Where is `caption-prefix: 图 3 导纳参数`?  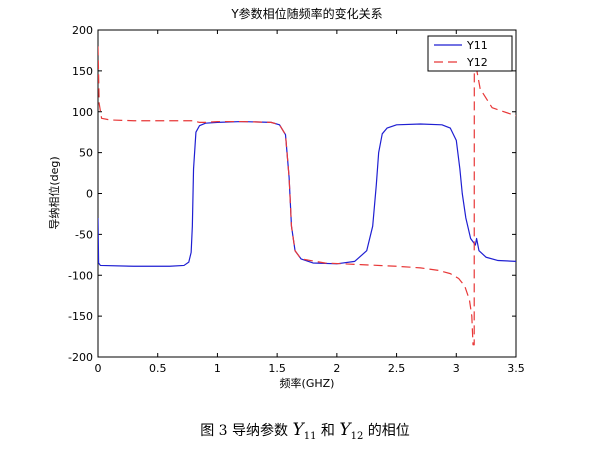 caption-prefix: 图 3 导纳参数 is located at coordinates (246, 431).